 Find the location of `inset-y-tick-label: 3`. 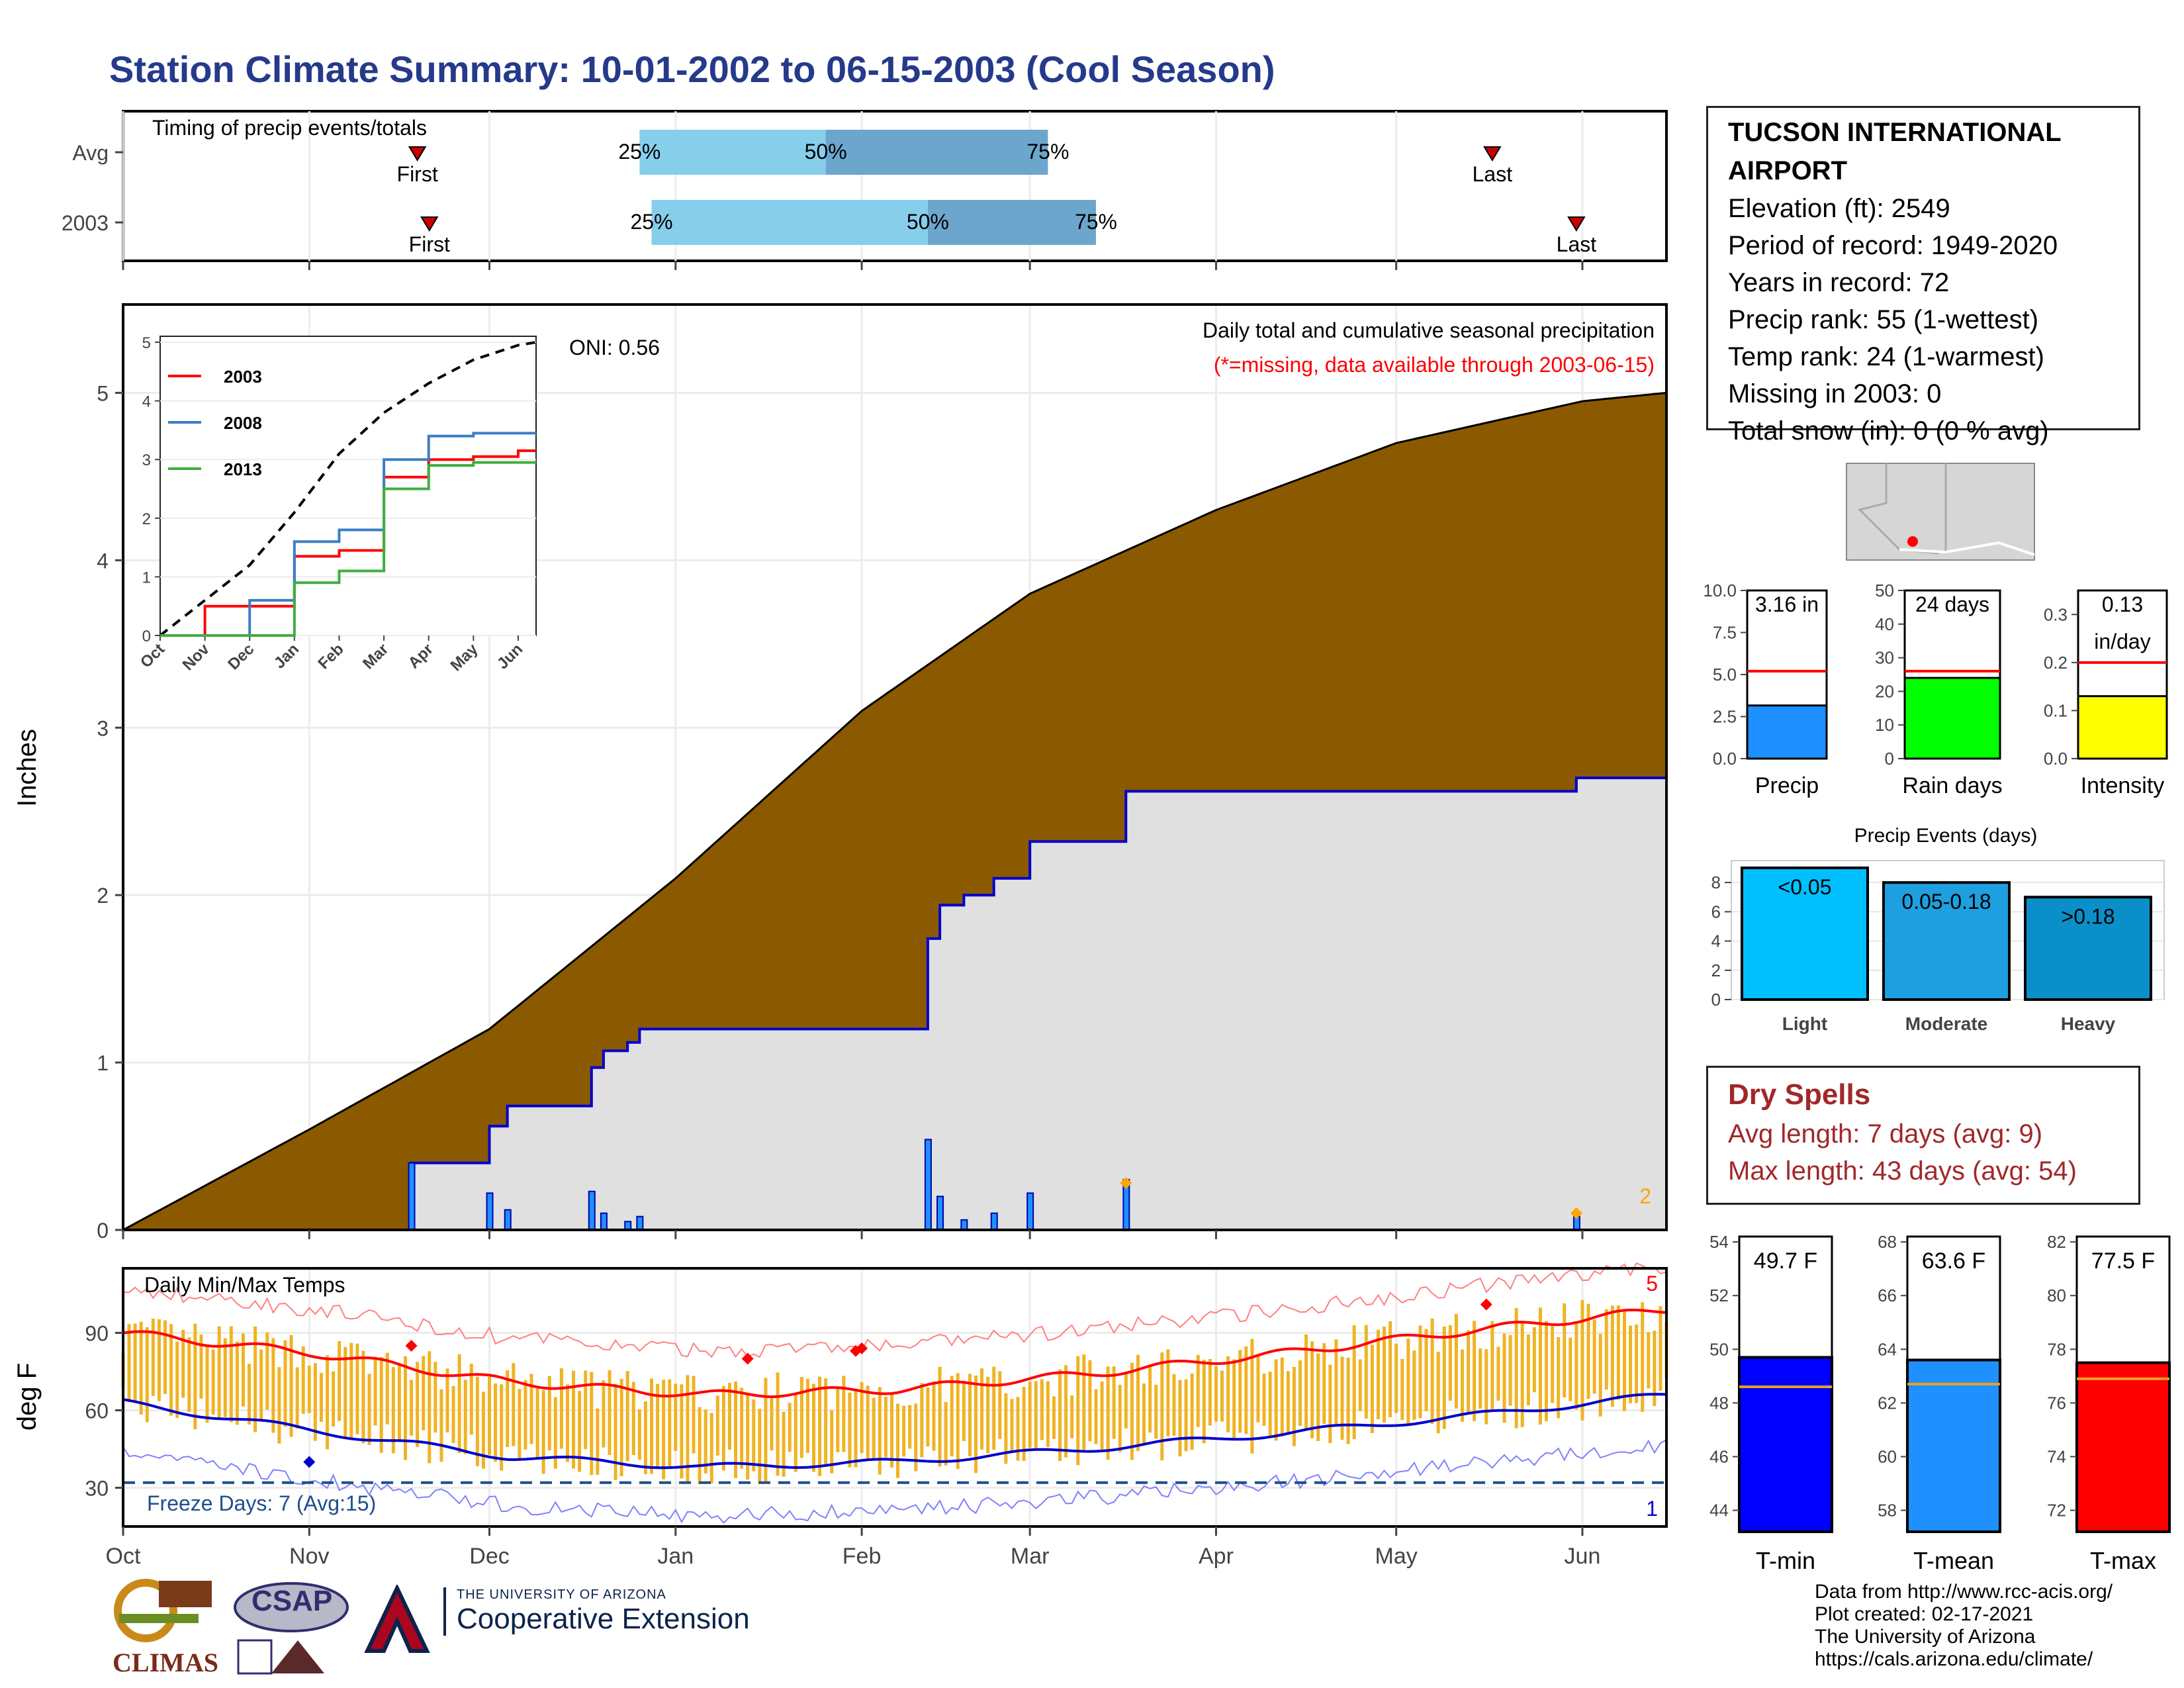

inset-y-tick-label: 3 is located at coordinates (146, 460).